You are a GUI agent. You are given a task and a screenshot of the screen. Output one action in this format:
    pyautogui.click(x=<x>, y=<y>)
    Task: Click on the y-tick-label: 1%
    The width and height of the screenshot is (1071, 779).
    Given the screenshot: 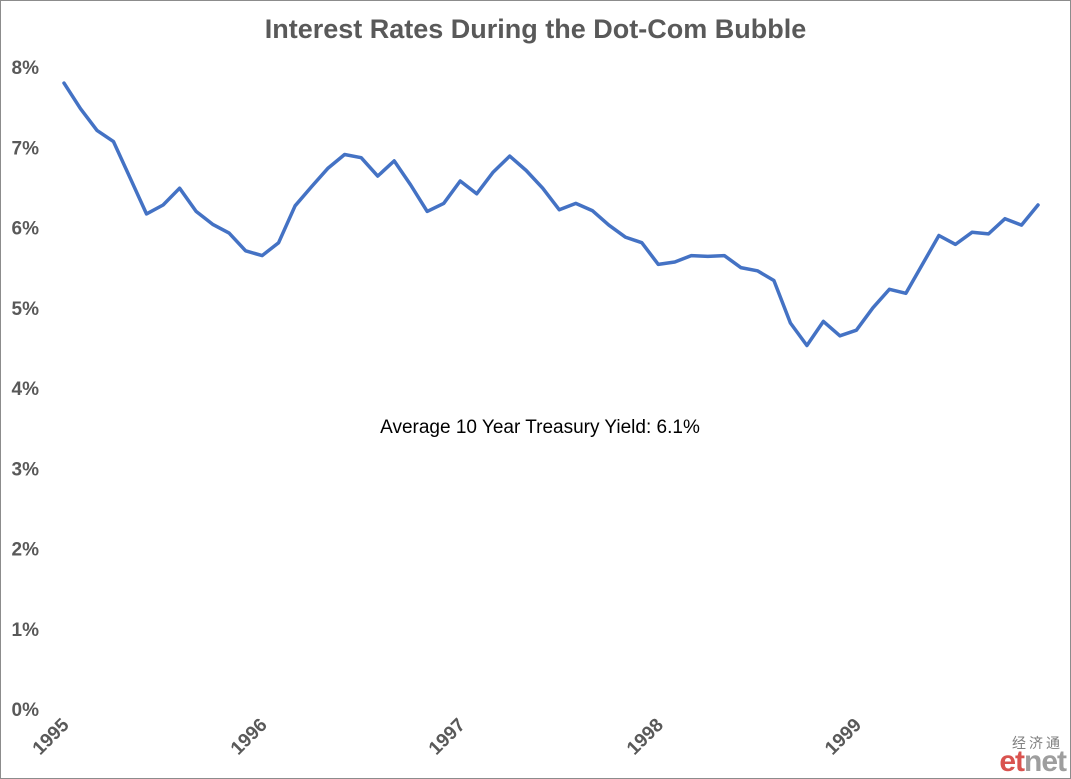 What is the action you would take?
    pyautogui.click(x=26, y=630)
    